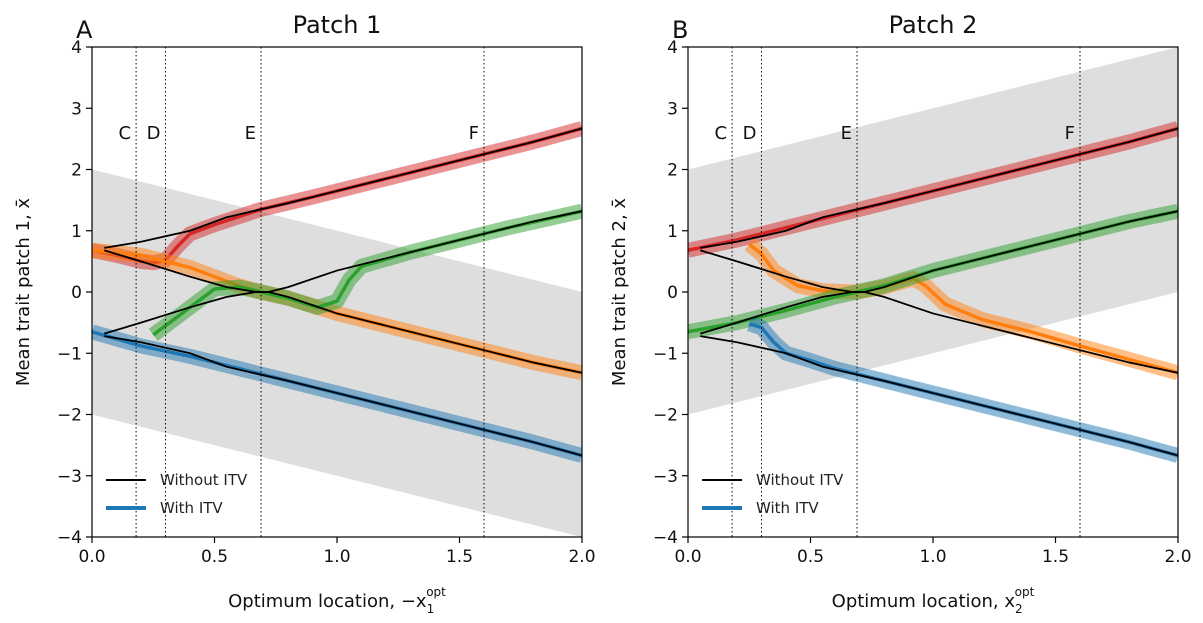  What do you see at coordinates (687, 557) in the screenshot?
I see `xtick-label-b-0: 0.0` at bounding box center [687, 557].